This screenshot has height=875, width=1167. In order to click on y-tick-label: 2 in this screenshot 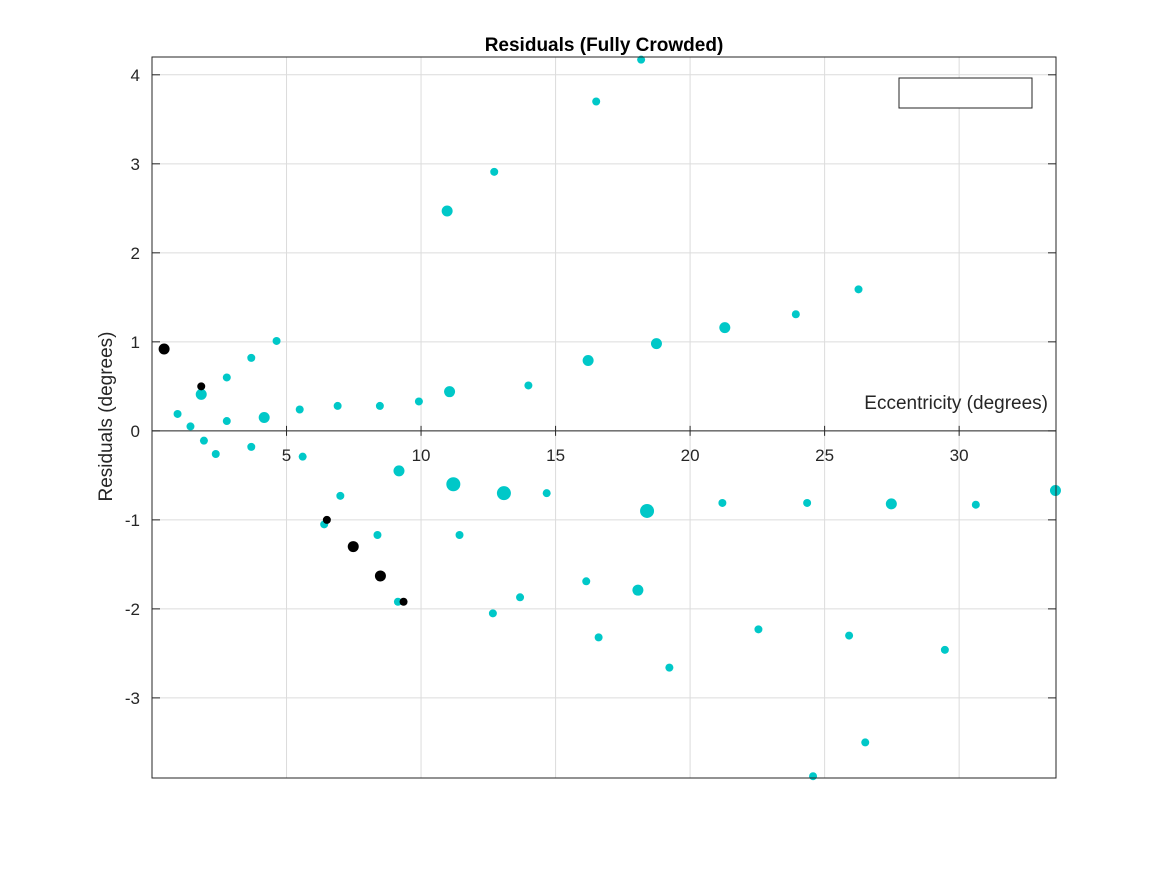, I will do `click(135, 253)`.